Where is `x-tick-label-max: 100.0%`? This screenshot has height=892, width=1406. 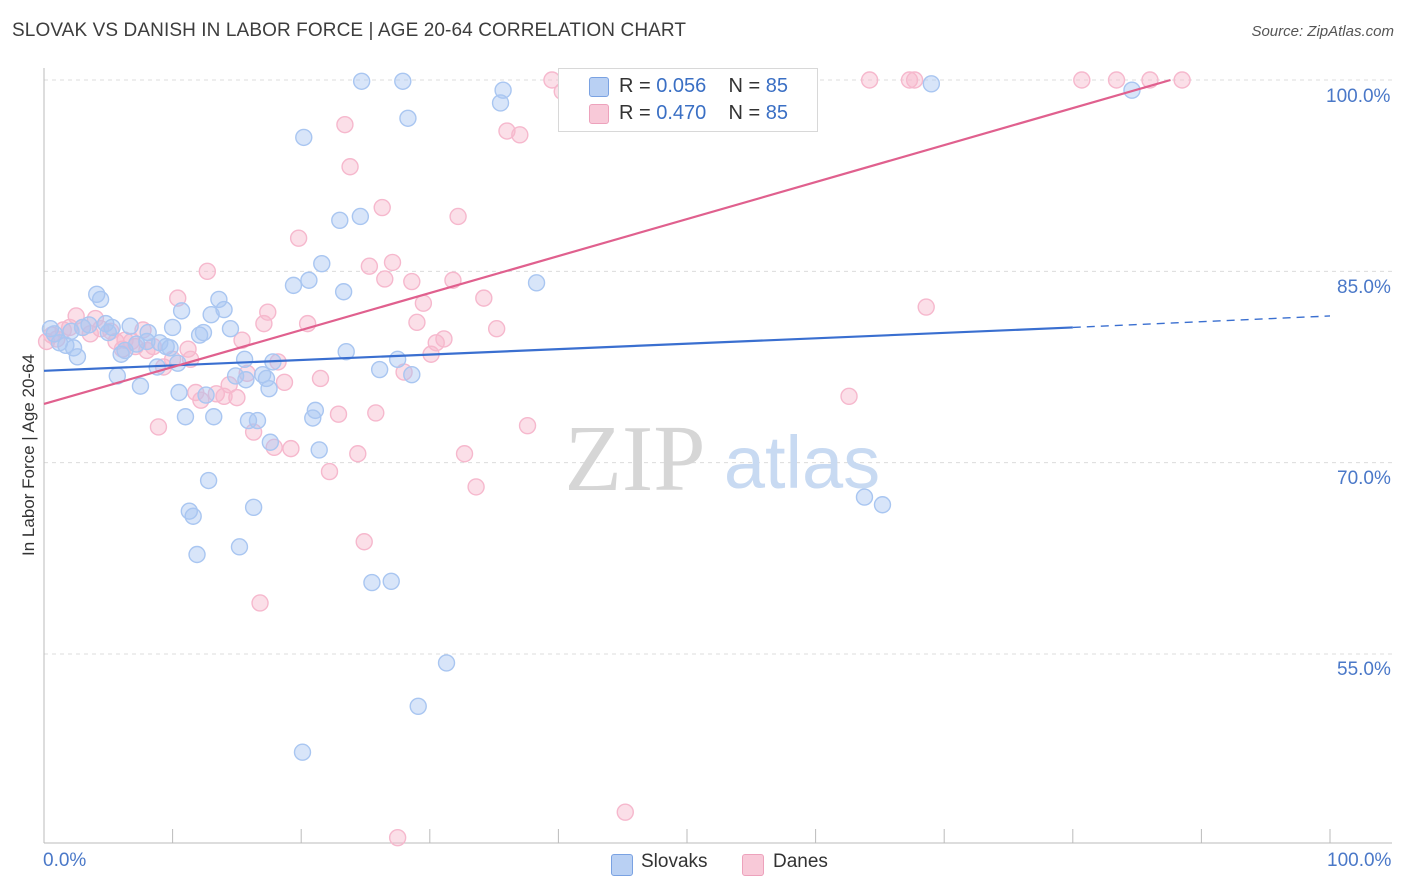
x-tick-label-max: 100.0% is located at coordinates (1359, 860).